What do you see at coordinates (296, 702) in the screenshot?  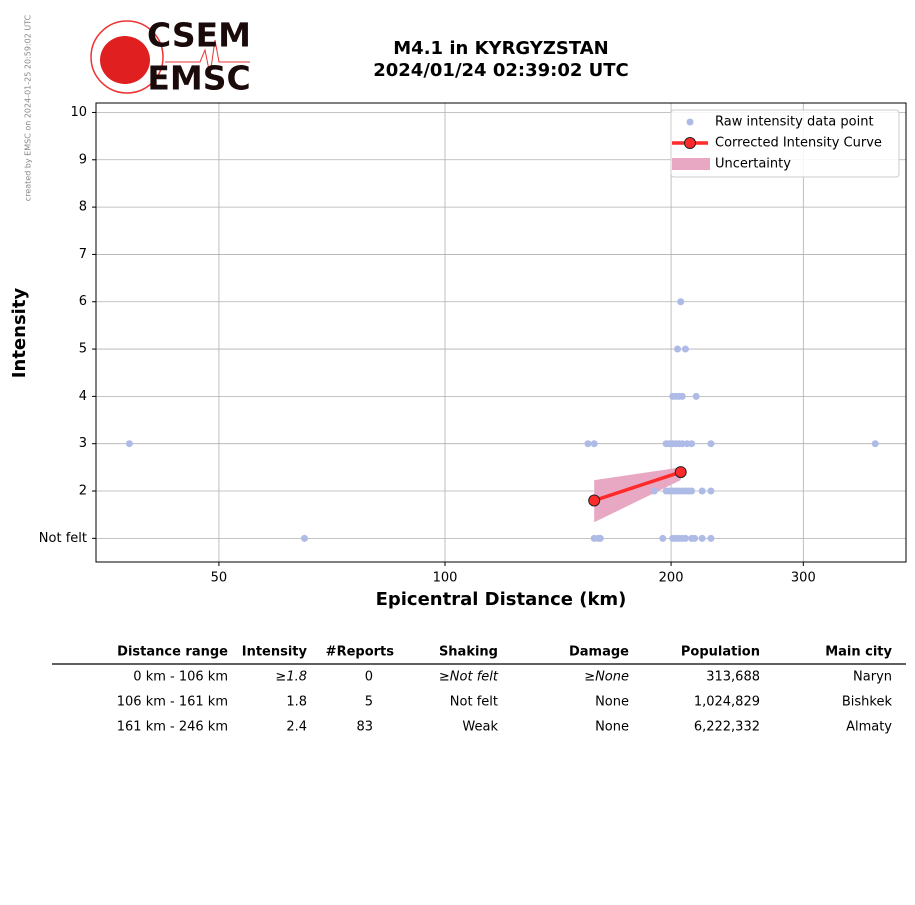 I see `table-cell: 1.8` at bounding box center [296, 702].